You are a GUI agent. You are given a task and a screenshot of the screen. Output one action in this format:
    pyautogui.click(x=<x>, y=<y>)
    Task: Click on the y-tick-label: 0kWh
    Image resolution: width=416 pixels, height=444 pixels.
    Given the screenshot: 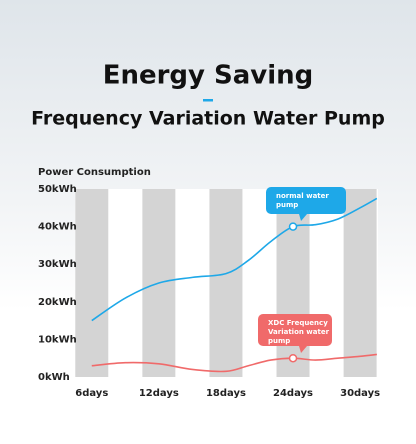 What is the action you would take?
    pyautogui.click(x=54, y=377)
    